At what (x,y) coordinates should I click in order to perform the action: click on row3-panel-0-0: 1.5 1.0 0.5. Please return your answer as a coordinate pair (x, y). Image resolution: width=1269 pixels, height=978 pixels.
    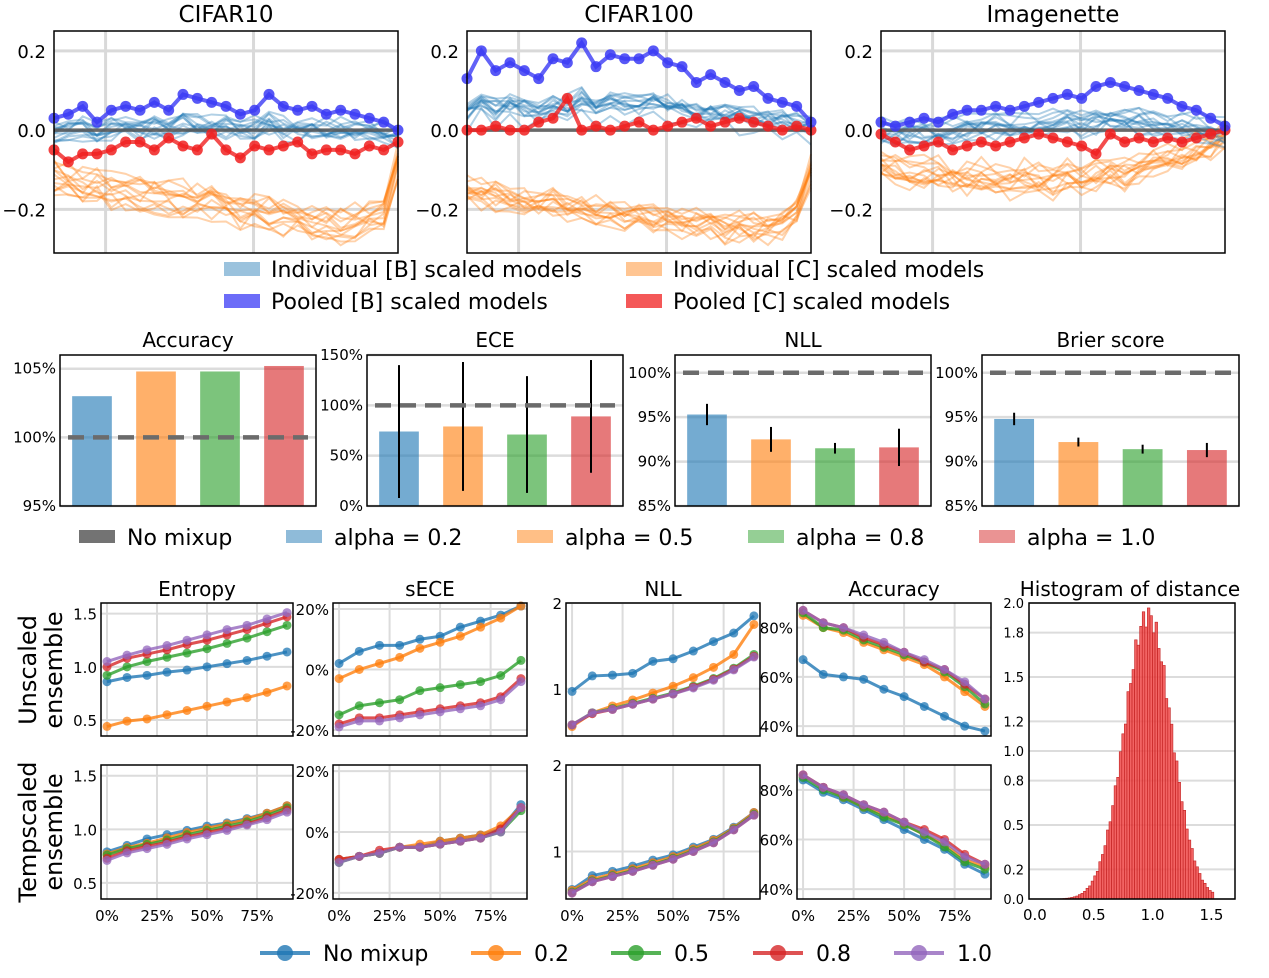
    Looking at the image, I should click on (183, 669).